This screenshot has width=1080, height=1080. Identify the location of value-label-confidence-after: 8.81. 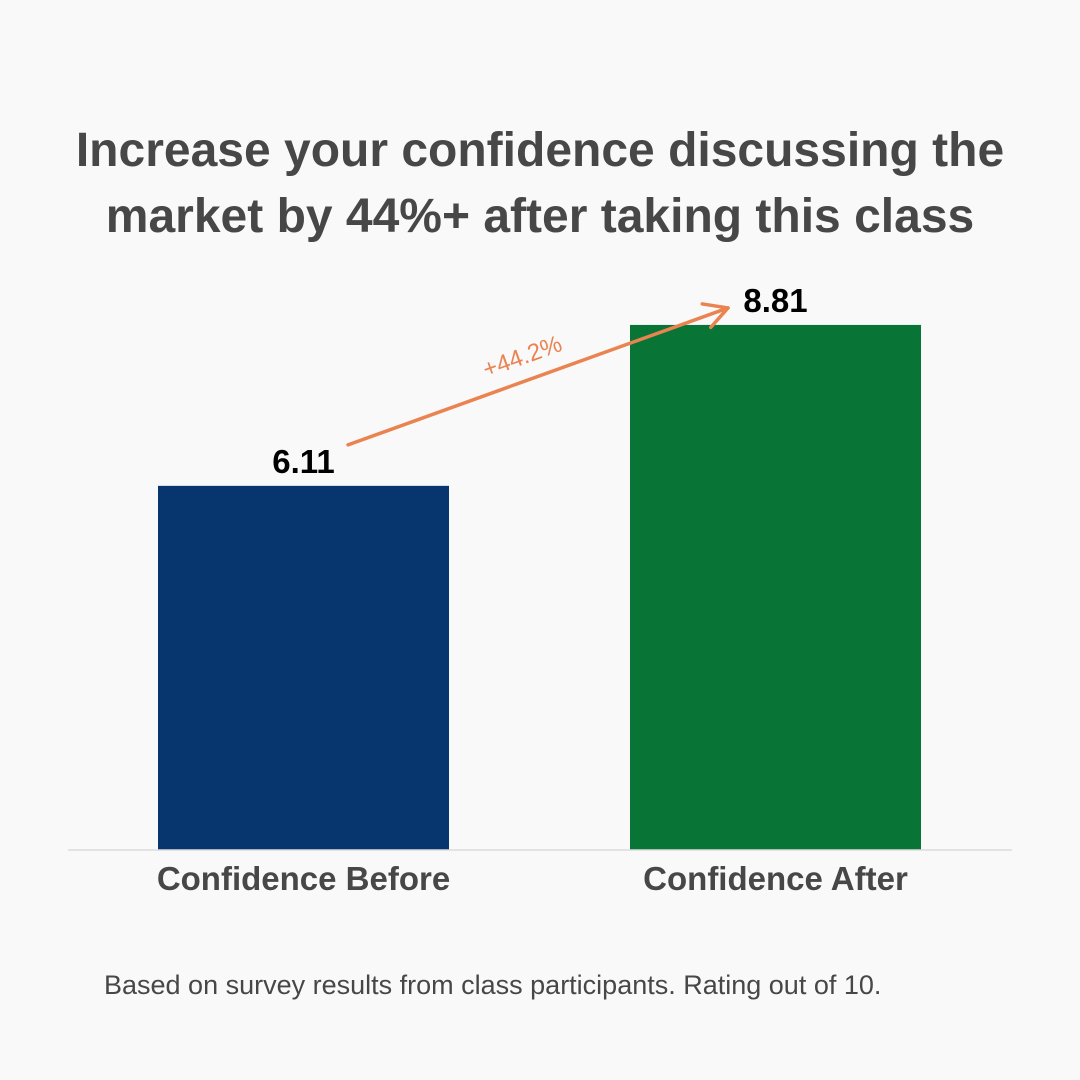
(775, 300).